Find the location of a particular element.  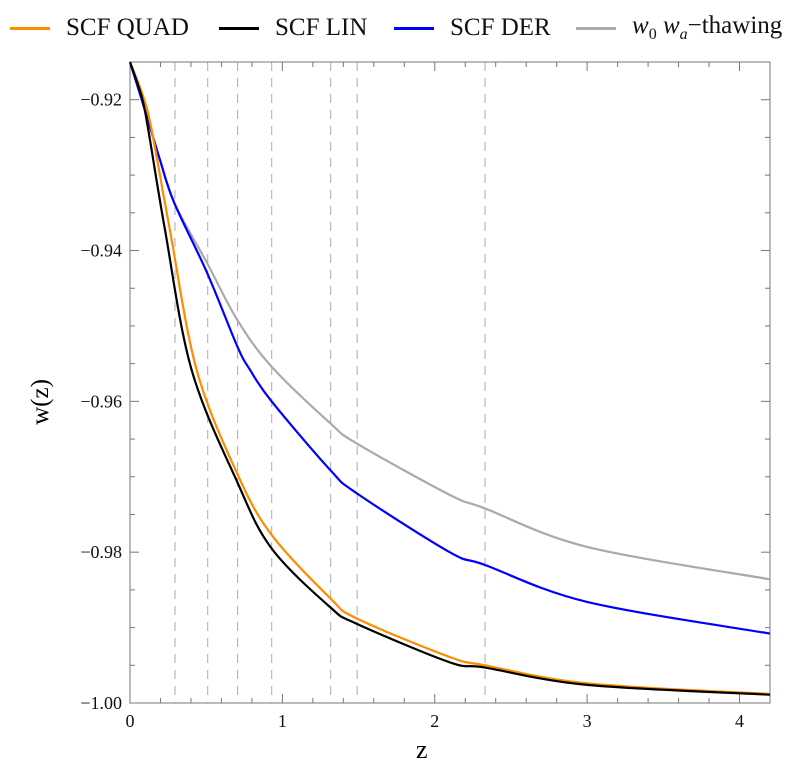

legend: SCF QUAD SCF LIN SCF DER w0 wa−thawing is located at coordinates (403, 28).